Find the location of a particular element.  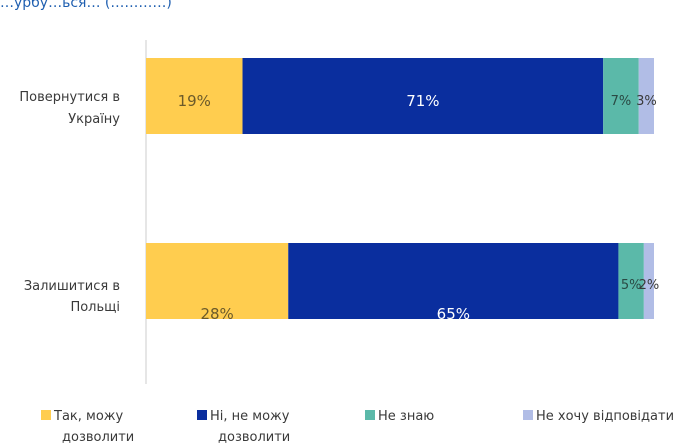

category-label-2: Залишитися в is located at coordinates (72, 286).